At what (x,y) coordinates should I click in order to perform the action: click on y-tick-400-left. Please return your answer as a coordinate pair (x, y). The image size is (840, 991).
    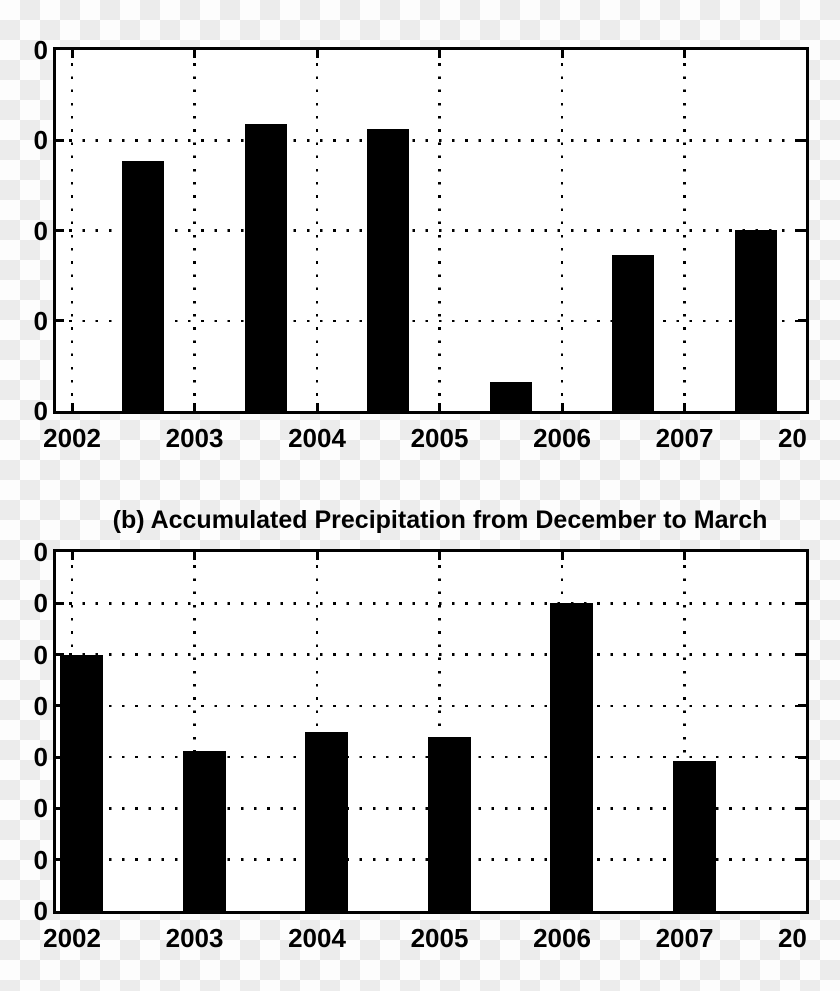
    Looking at the image, I should click on (60, 706).